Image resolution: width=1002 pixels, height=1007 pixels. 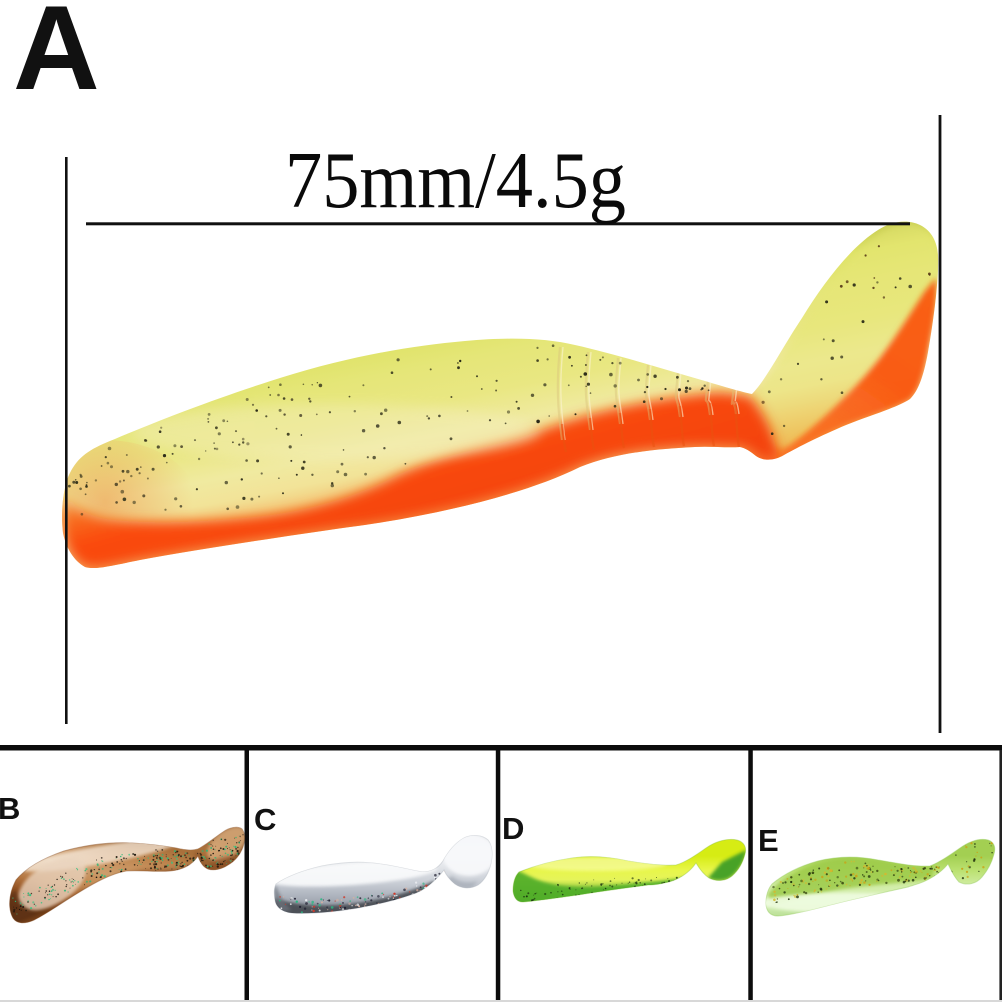 I want to click on svg-text: 75mm/4.5g, so click(x=455, y=181).